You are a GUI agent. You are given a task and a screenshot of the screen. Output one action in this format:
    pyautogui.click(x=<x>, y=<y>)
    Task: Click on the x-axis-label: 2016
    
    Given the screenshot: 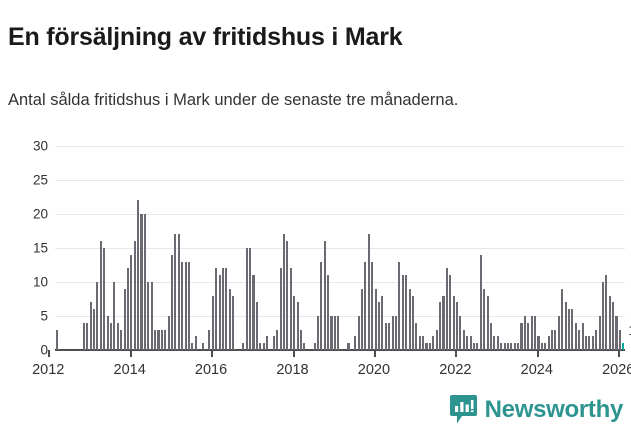 What is the action you would take?
    pyautogui.click(x=211, y=370)
    